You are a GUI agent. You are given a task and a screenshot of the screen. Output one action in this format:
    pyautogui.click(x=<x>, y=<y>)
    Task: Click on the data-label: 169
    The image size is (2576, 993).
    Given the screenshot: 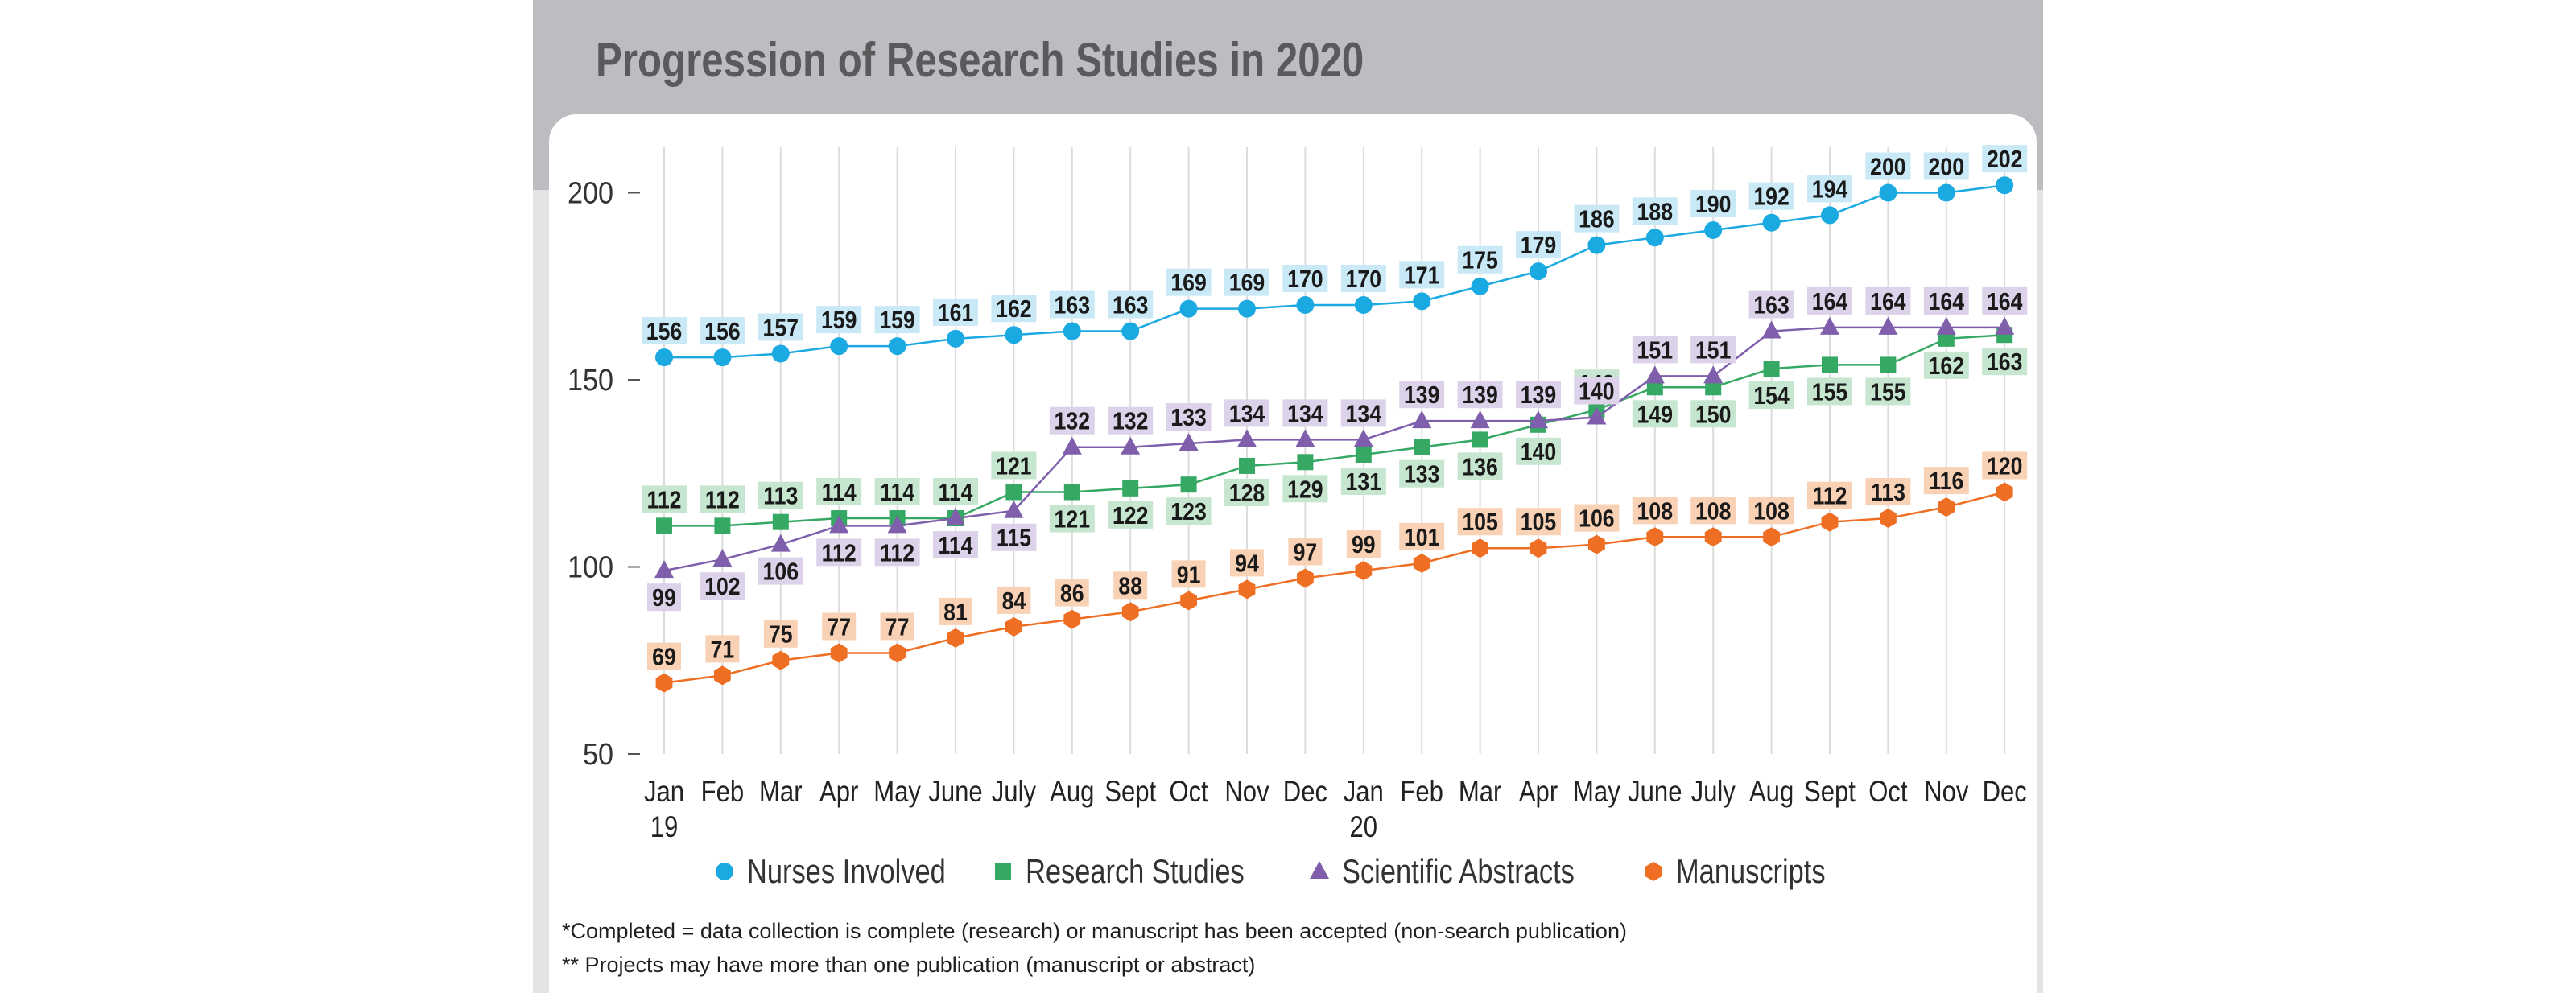 What is the action you would take?
    pyautogui.click(x=1247, y=283)
    